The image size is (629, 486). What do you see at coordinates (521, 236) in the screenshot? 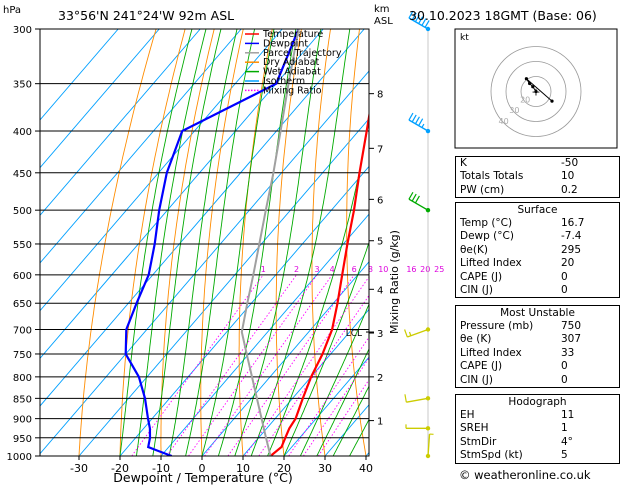
I see `surface-row: Dewp (°C) -7.4` at bounding box center [521, 236].